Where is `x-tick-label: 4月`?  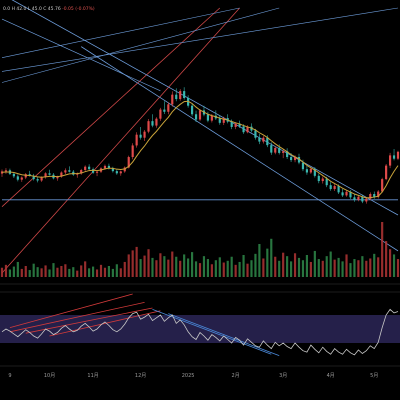 x-tick-label: 4月 is located at coordinates (331, 376).